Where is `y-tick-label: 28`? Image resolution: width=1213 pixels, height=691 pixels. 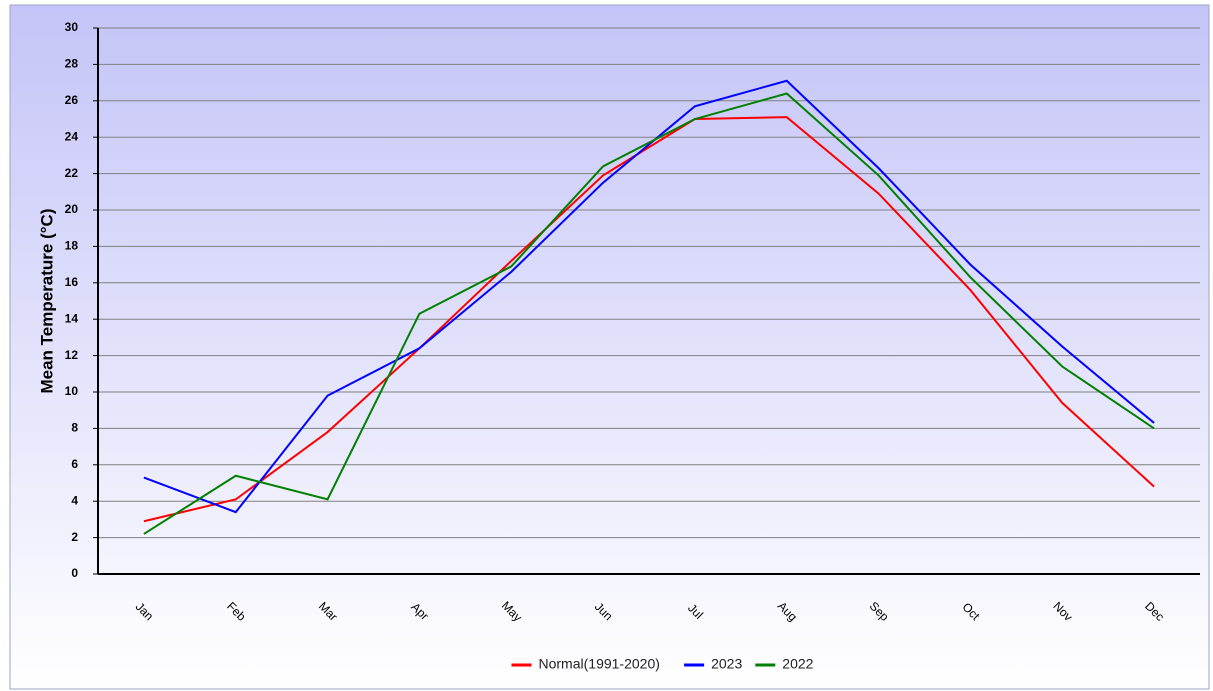
y-tick-label: 28 is located at coordinates (72, 64).